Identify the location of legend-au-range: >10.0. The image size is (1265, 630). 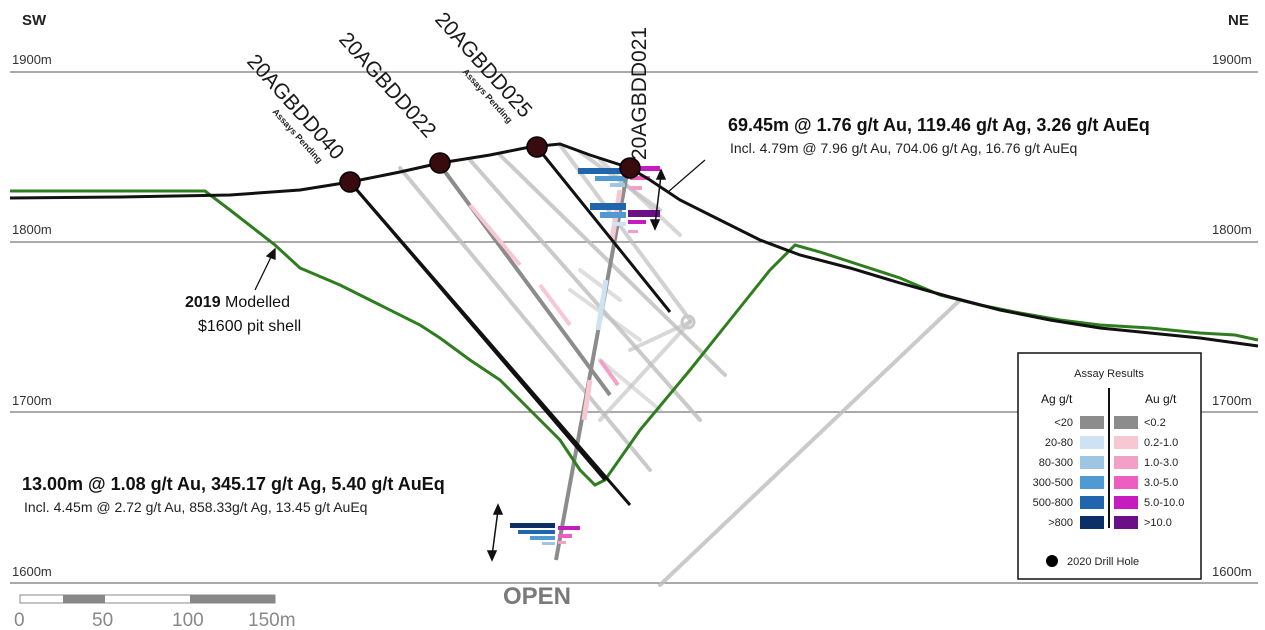
(1158, 523).